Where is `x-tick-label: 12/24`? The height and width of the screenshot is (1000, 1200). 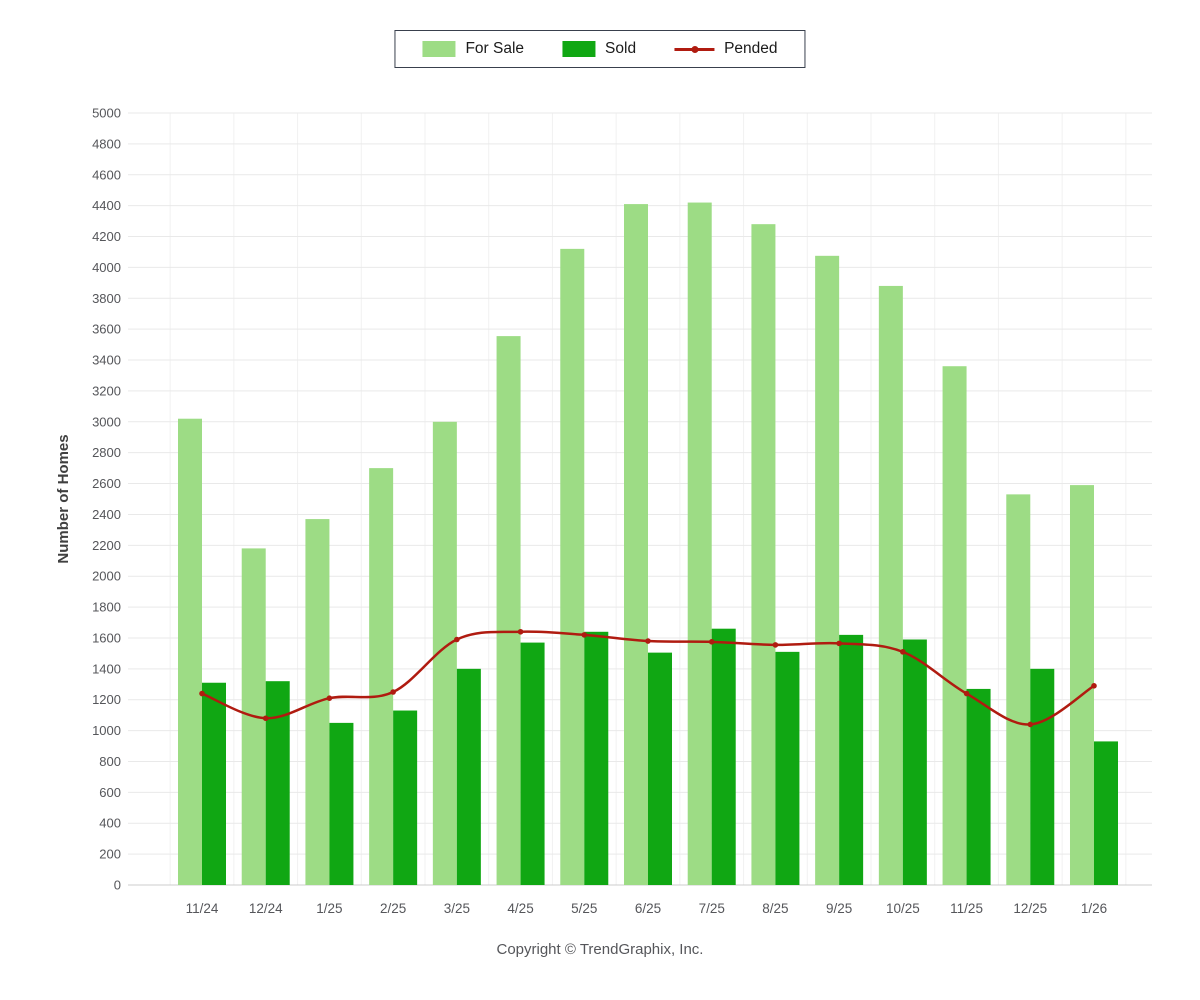
x-tick-label: 12/24 is located at coordinates (266, 908).